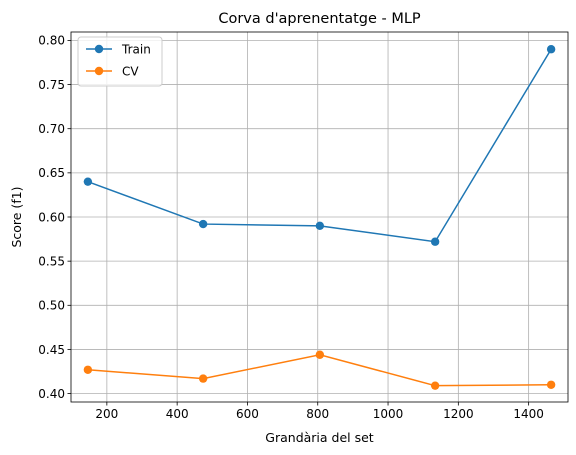  Describe the element at coordinates (177, 414) in the screenshot. I see `x-tick-label: 400` at that location.